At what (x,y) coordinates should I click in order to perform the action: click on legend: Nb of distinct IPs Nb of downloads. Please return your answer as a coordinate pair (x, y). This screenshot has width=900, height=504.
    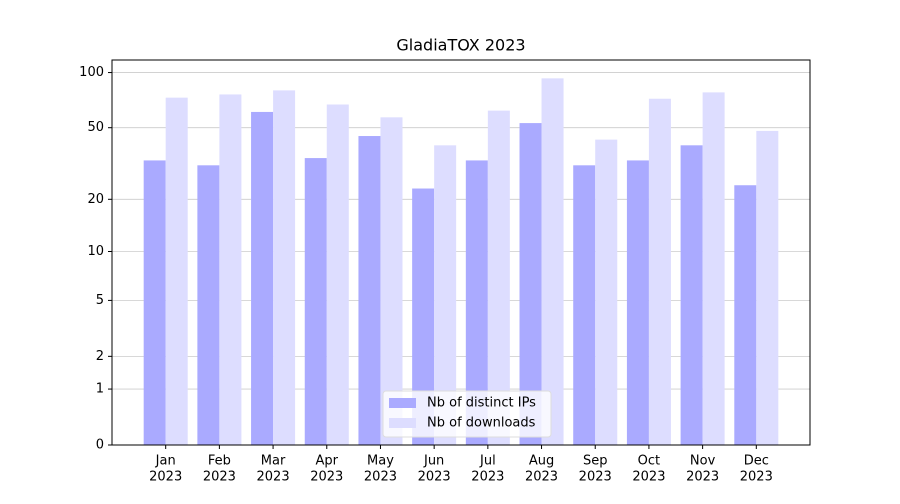
    Looking at the image, I should click on (467, 414).